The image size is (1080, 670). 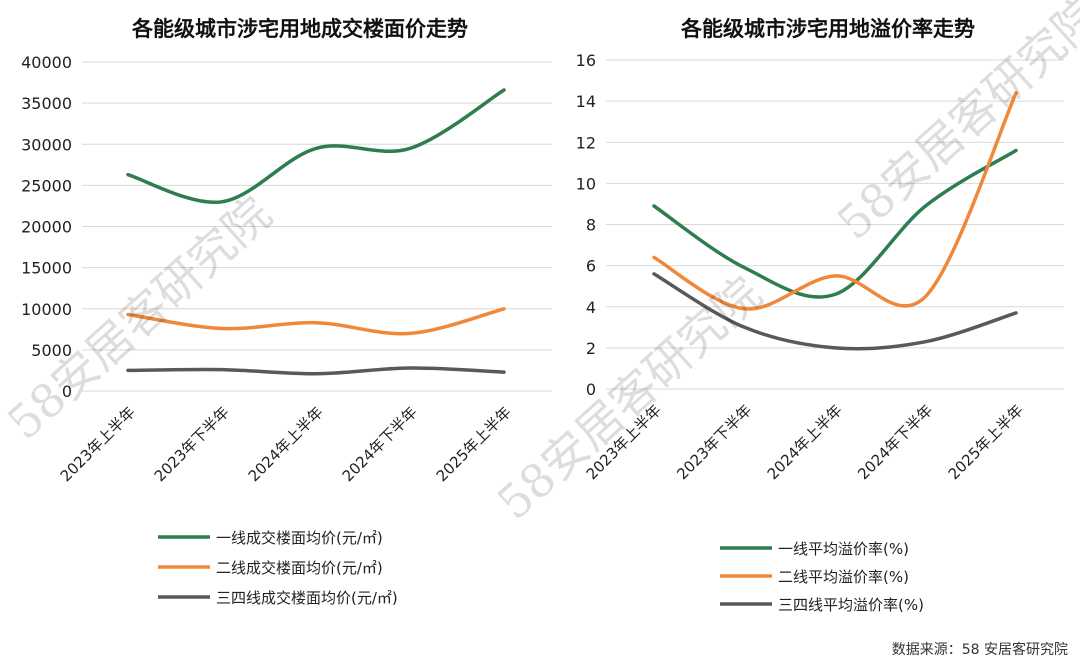 I want to click on legend-label: 一线平均溢价率(%), so click(x=843, y=549).